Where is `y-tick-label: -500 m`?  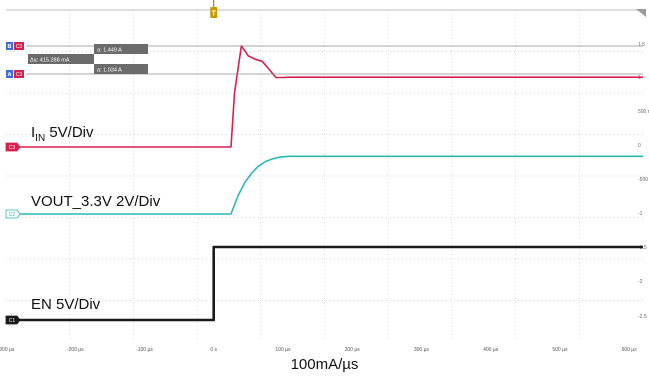 y-tick-label: -500 m is located at coordinates (643, 180).